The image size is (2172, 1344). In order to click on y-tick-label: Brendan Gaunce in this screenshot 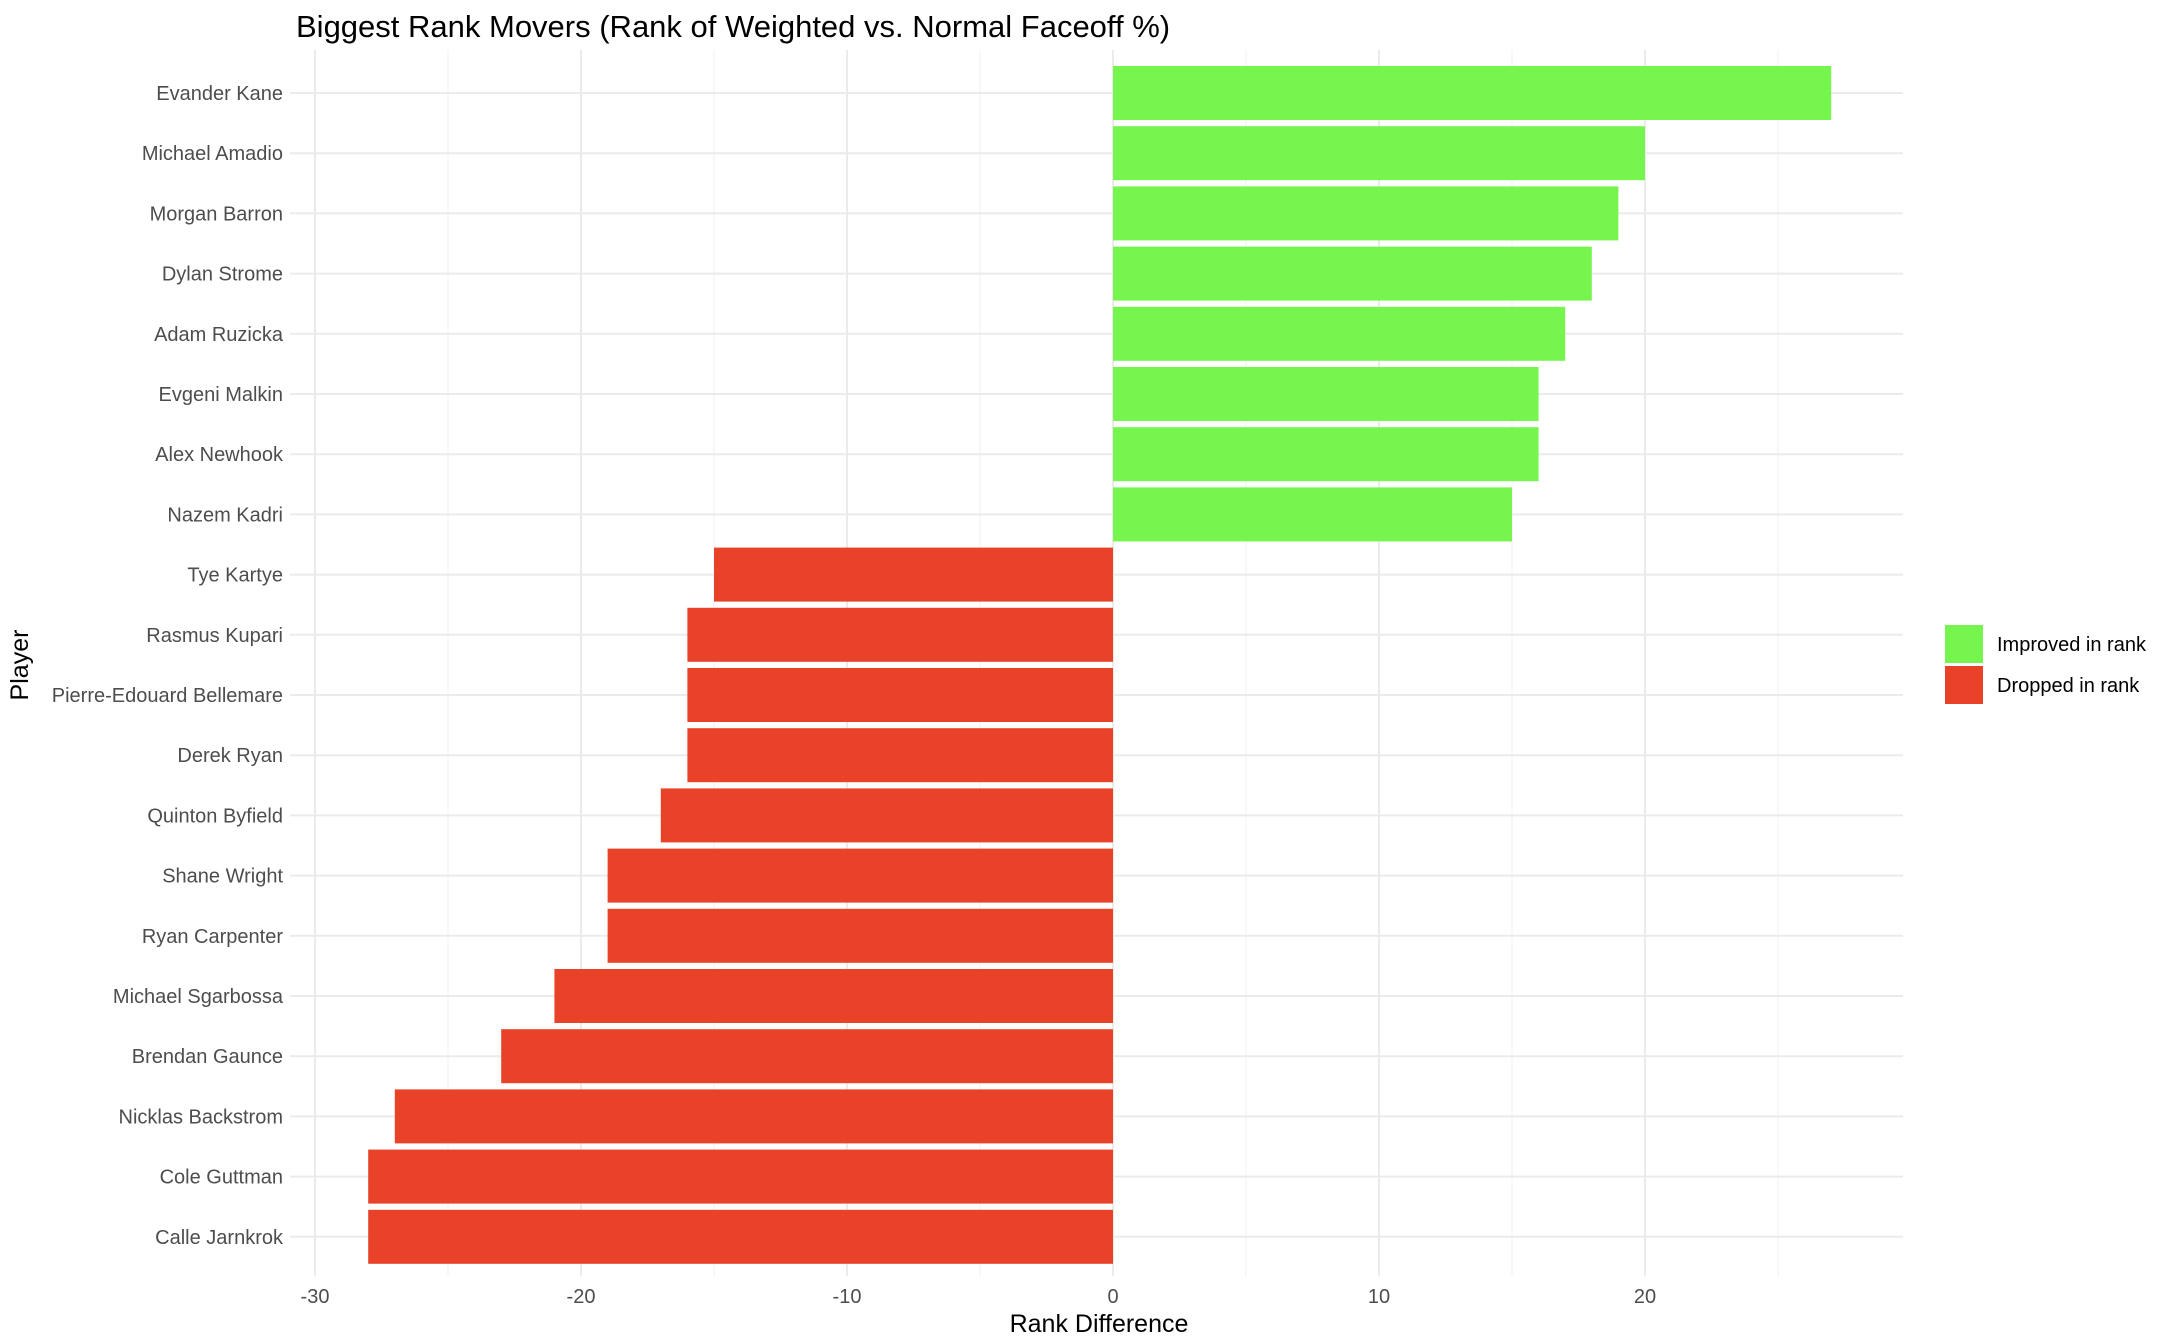, I will do `click(207, 1057)`.